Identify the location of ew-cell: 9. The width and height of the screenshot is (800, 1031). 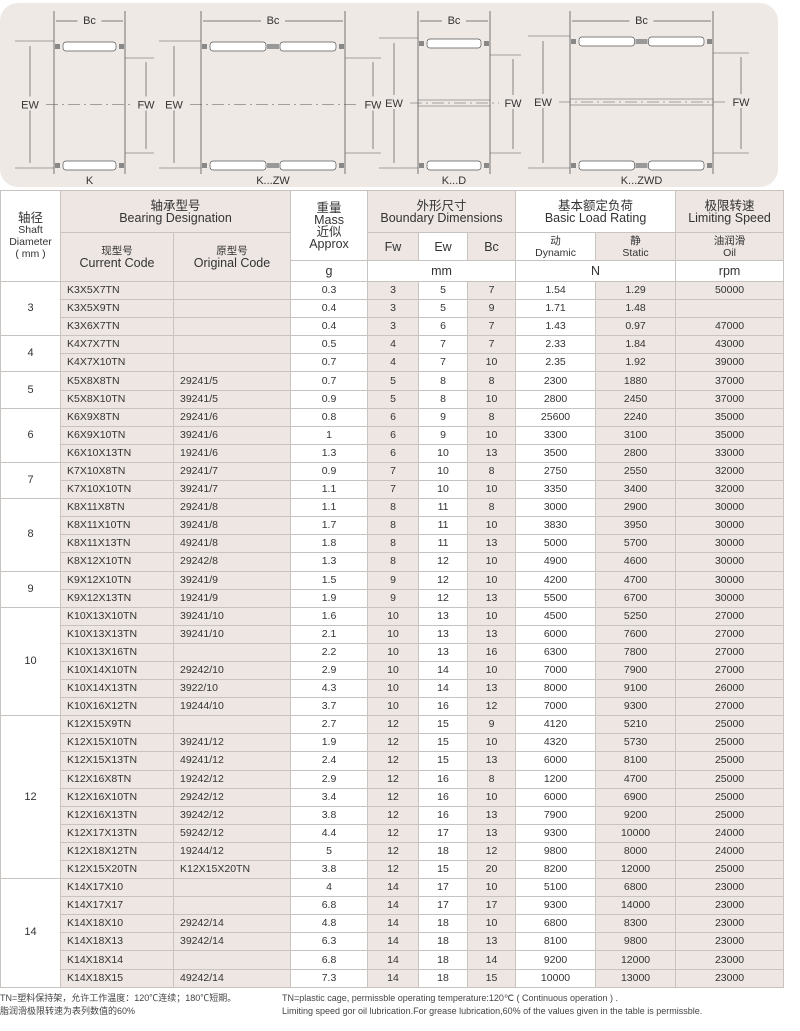
(443, 417).